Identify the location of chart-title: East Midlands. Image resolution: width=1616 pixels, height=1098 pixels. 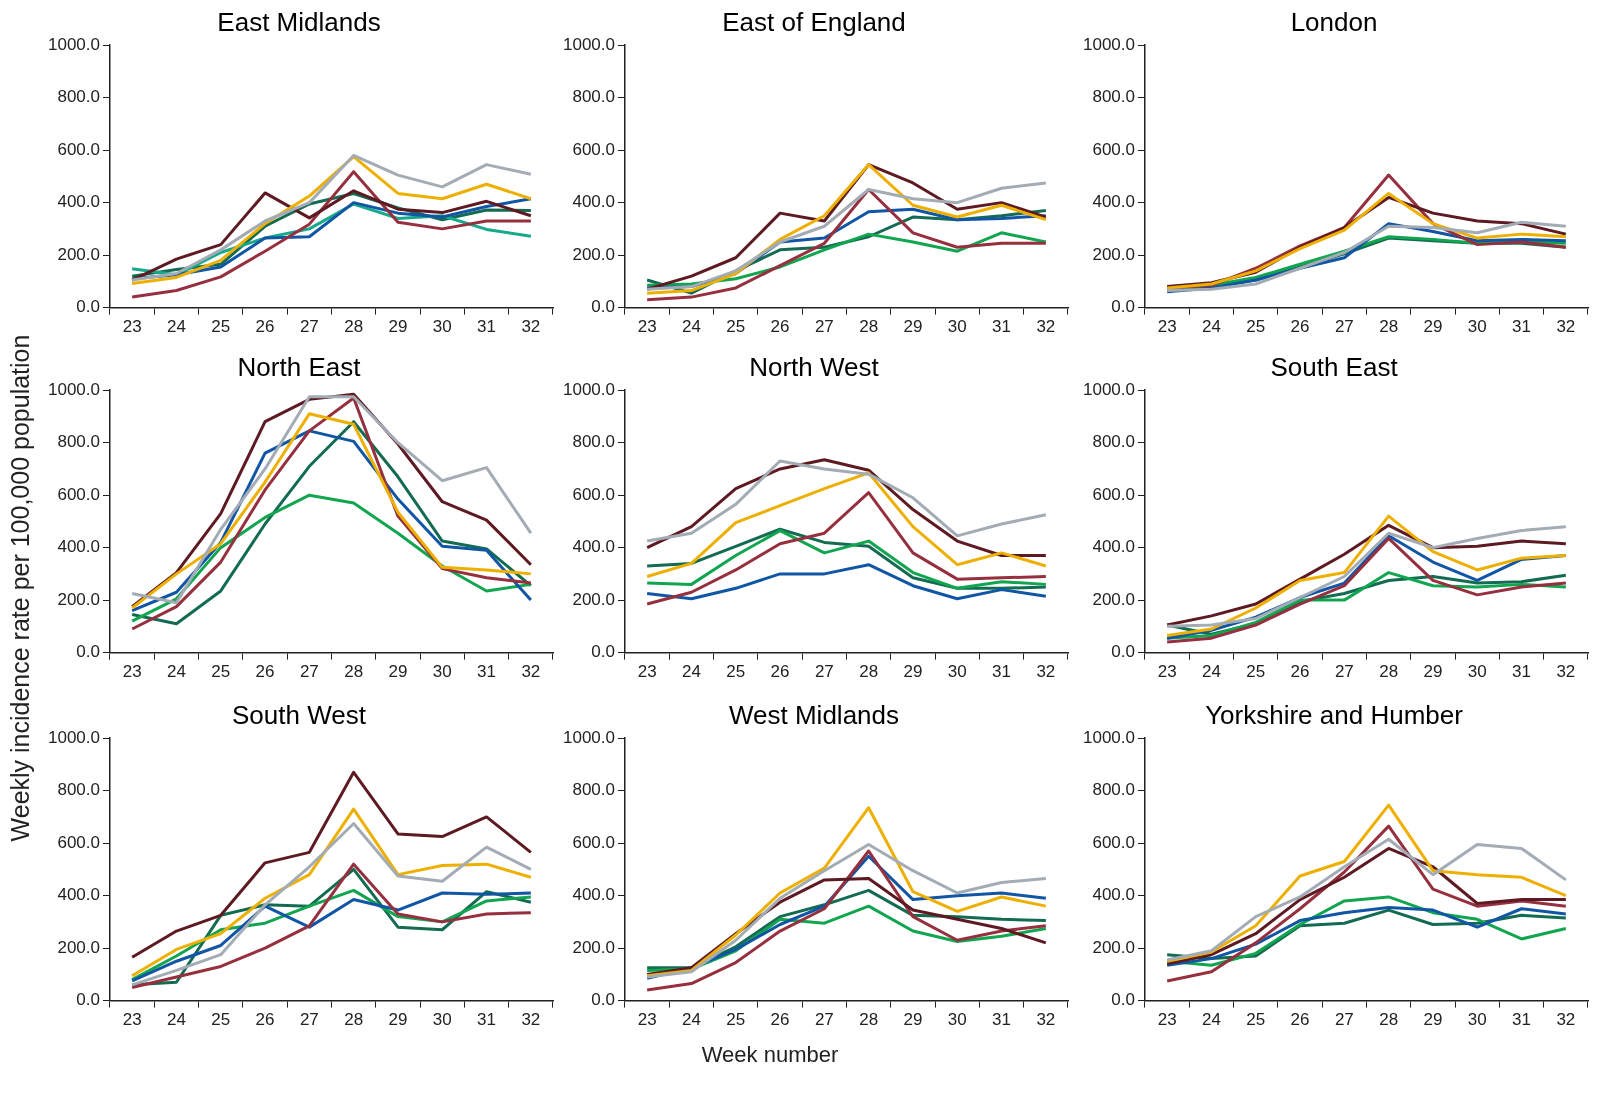
(299, 21).